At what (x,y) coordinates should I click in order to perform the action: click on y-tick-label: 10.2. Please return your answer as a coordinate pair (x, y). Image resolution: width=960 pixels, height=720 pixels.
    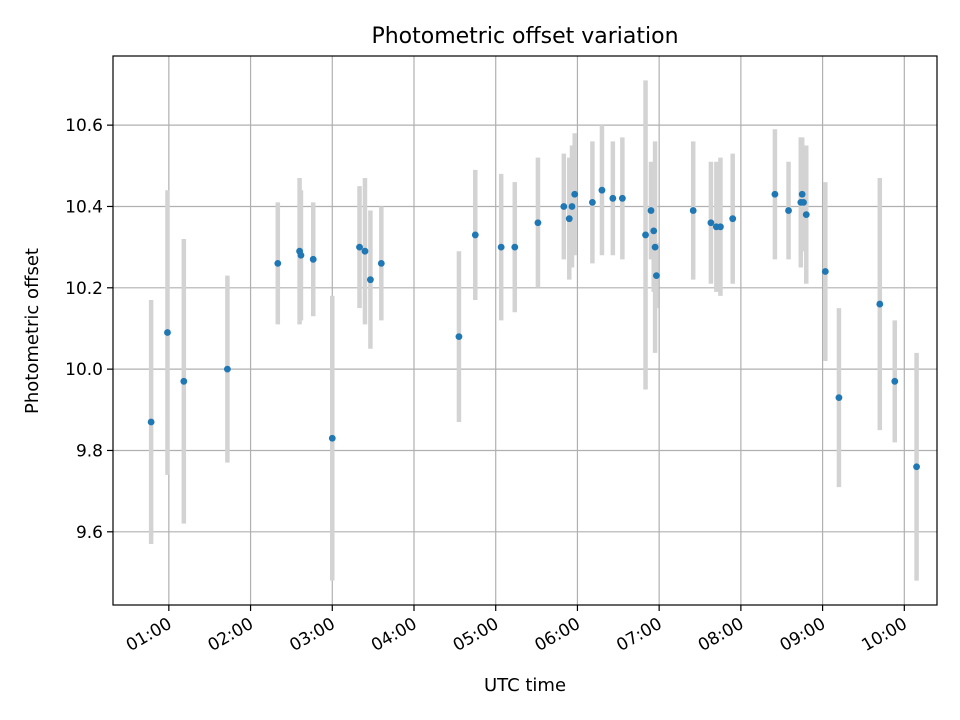
    Looking at the image, I should click on (84, 289).